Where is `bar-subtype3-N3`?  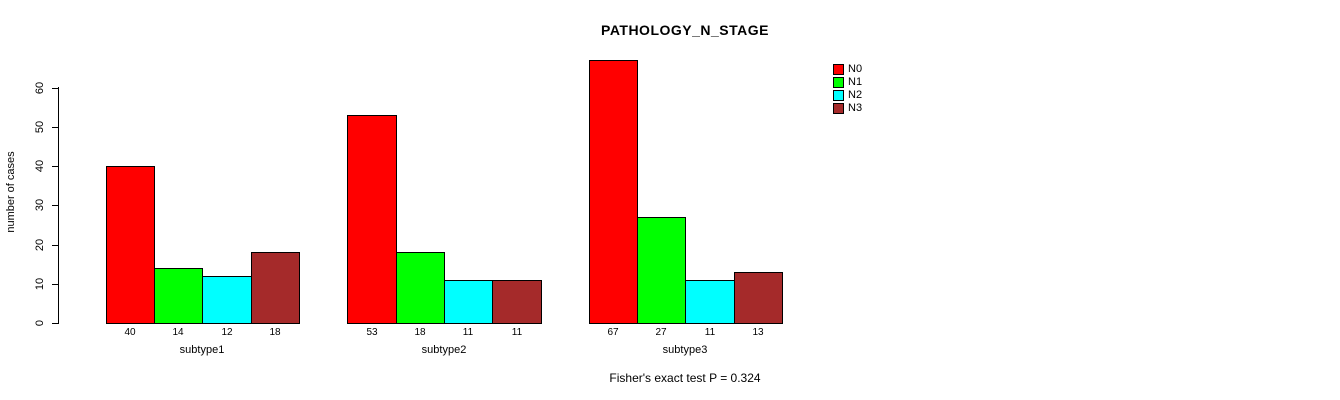 bar-subtype3-N3 is located at coordinates (758, 298).